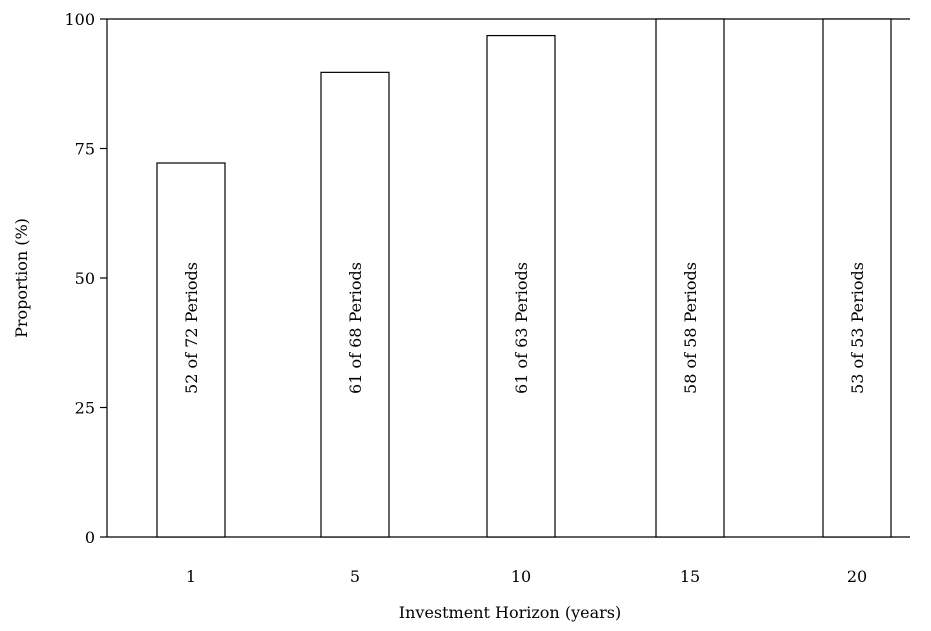  What do you see at coordinates (355, 328) in the screenshot?
I see `bar-data-label: 61 of 68 Periods` at bounding box center [355, 328].